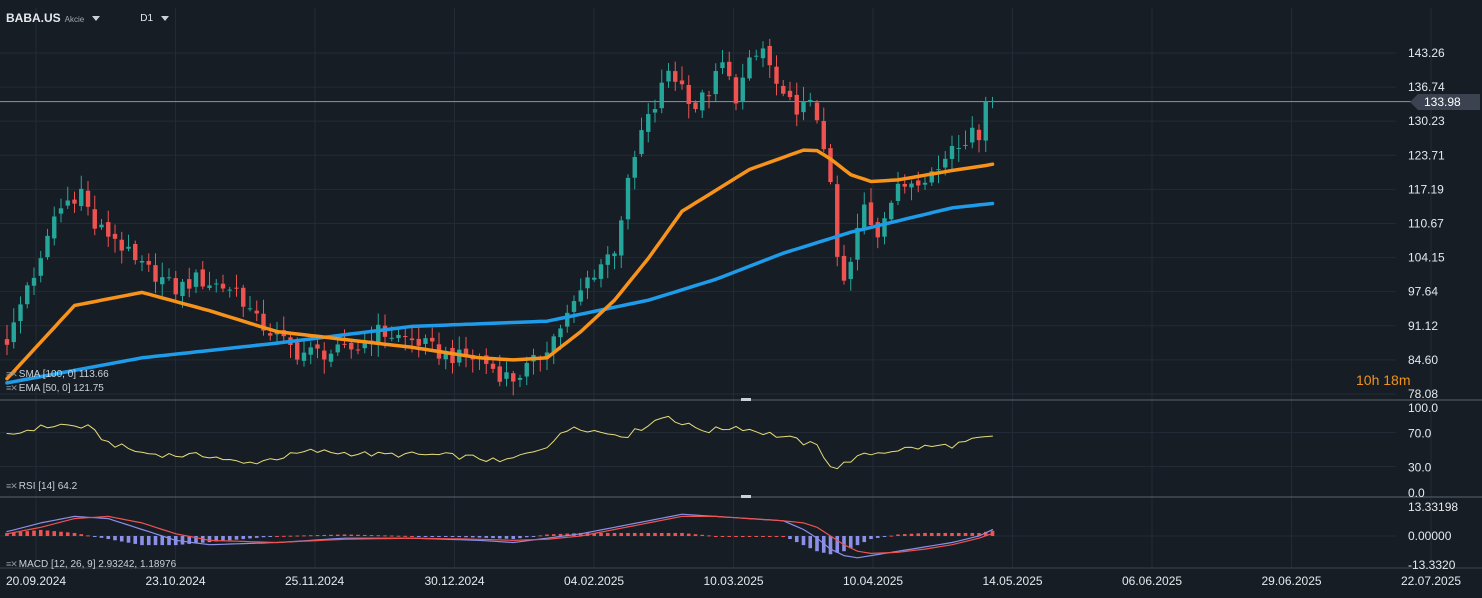 This screenshot has width=1482, height=598. I want to click on ema-legend-label: EMA [50, 0] 121.75, so click(61, 388).